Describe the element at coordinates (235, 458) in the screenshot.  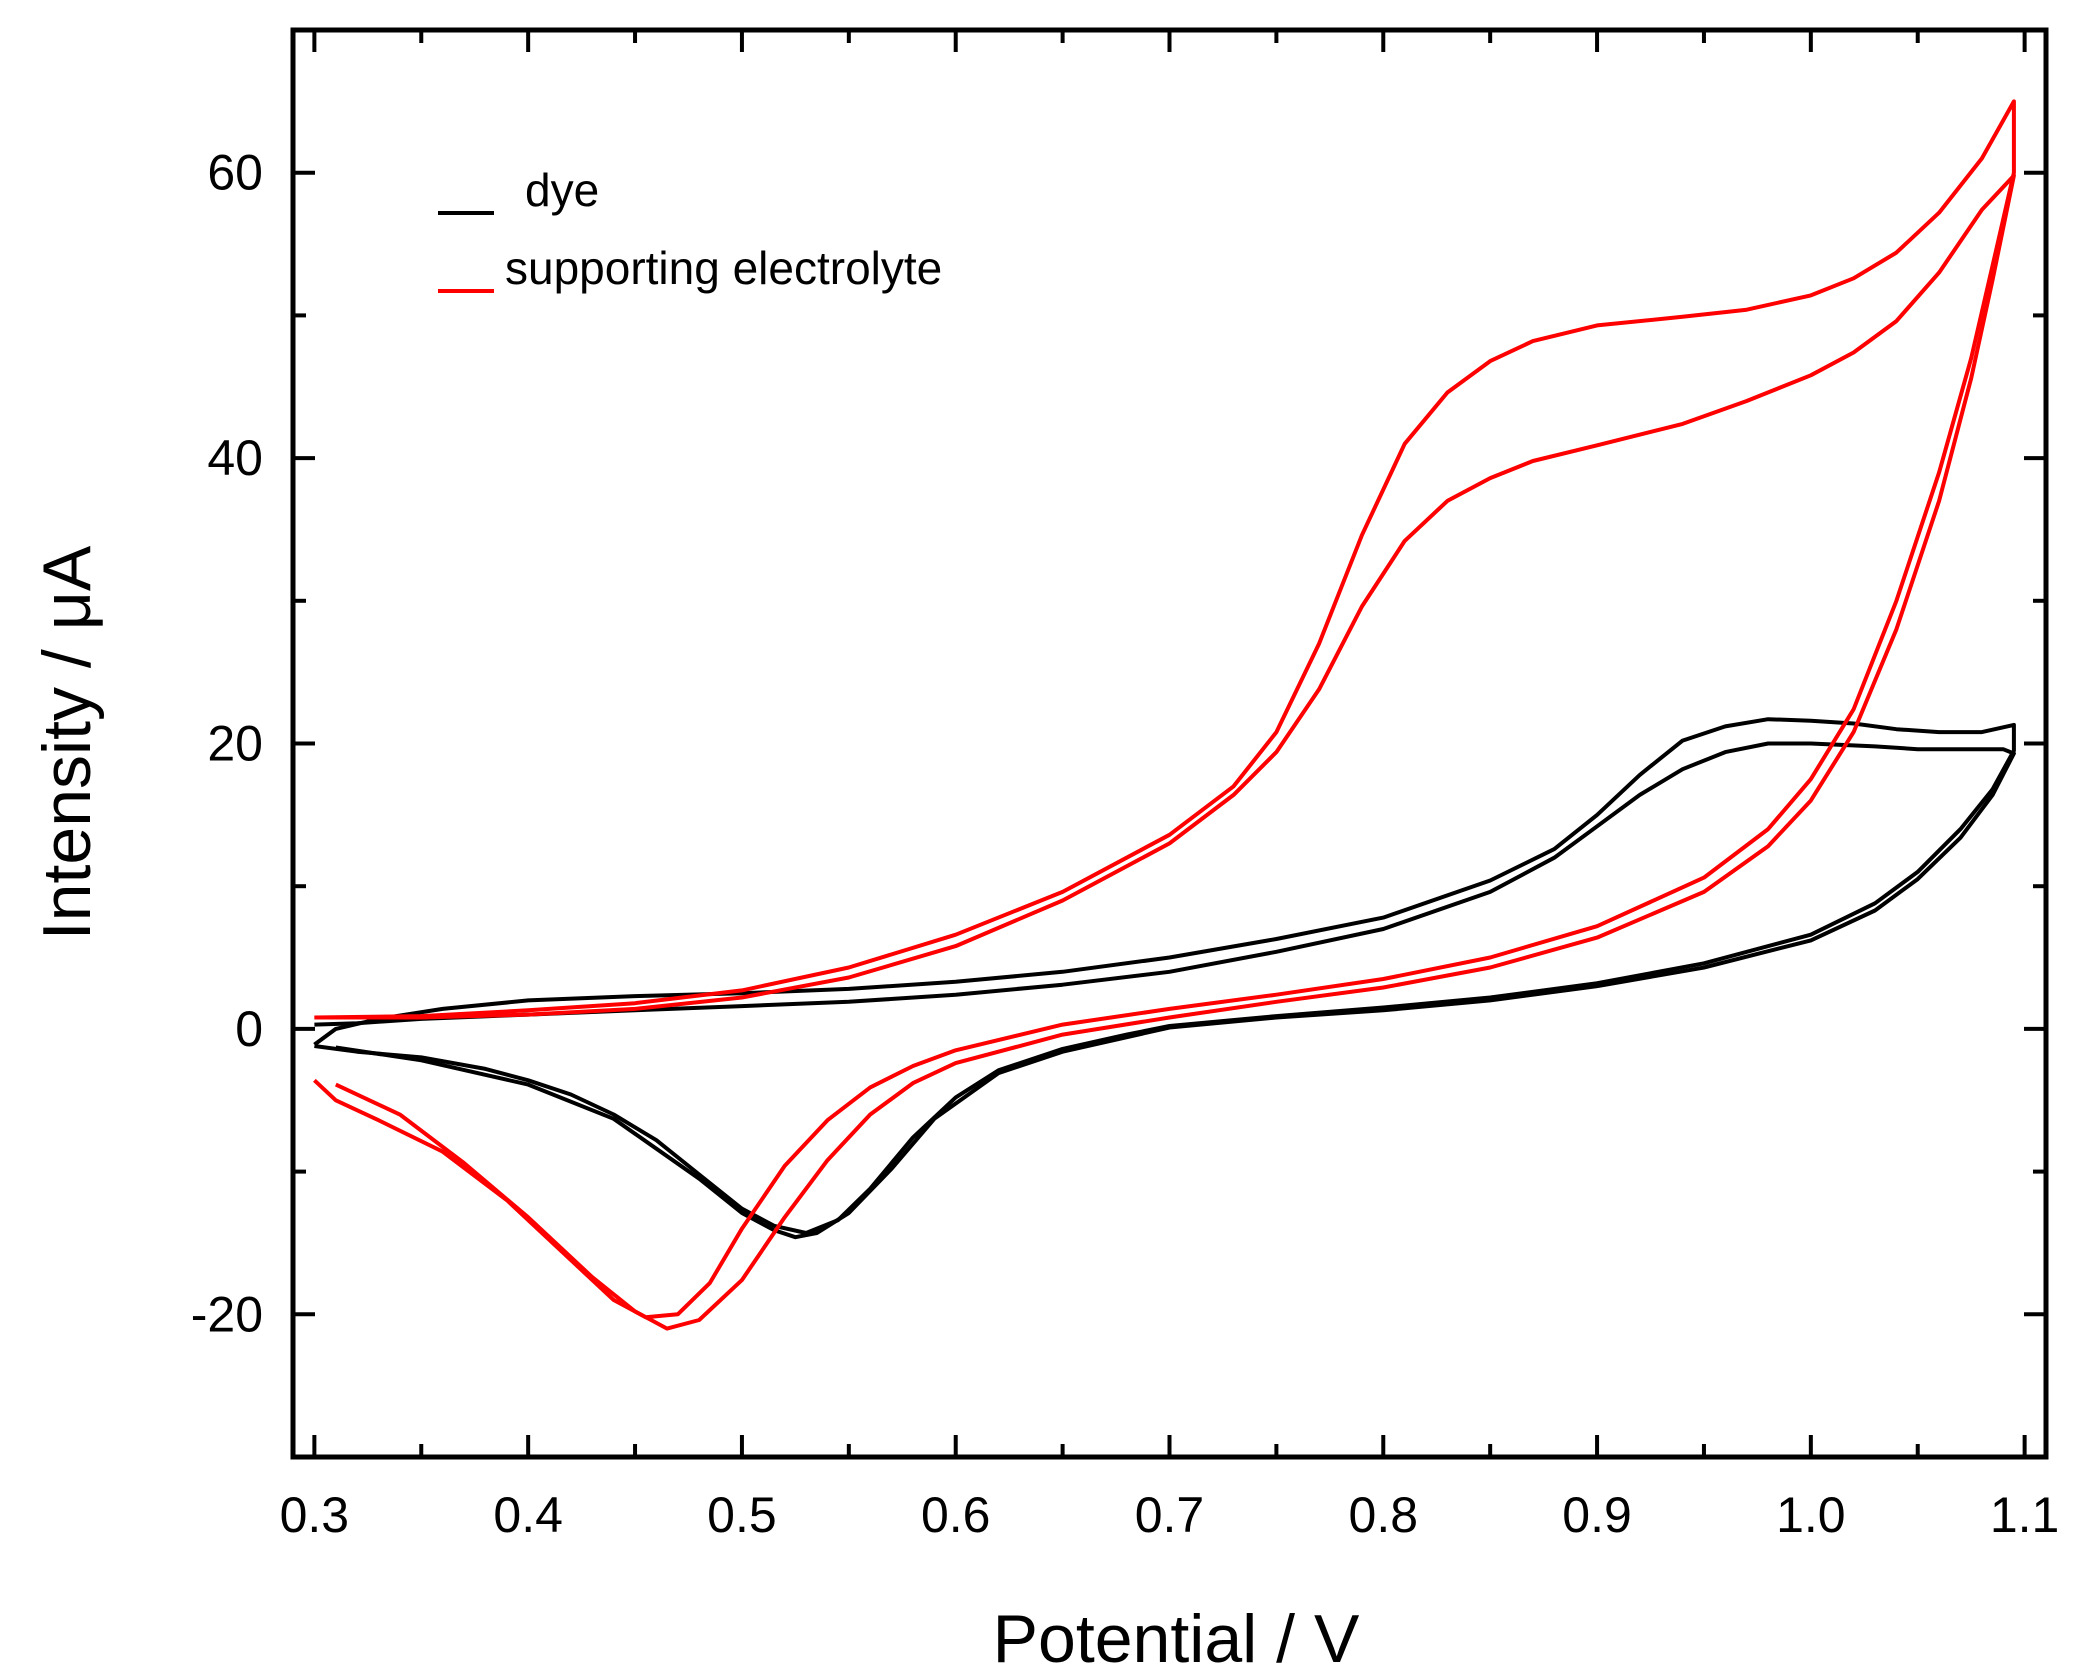
I see `y-tick-label: 40` at that location.